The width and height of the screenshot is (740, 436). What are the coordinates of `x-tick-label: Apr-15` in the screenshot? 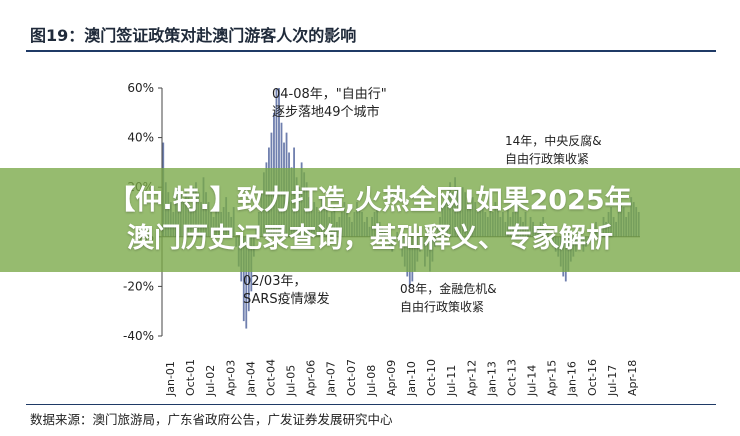 It's located at (552, 378).